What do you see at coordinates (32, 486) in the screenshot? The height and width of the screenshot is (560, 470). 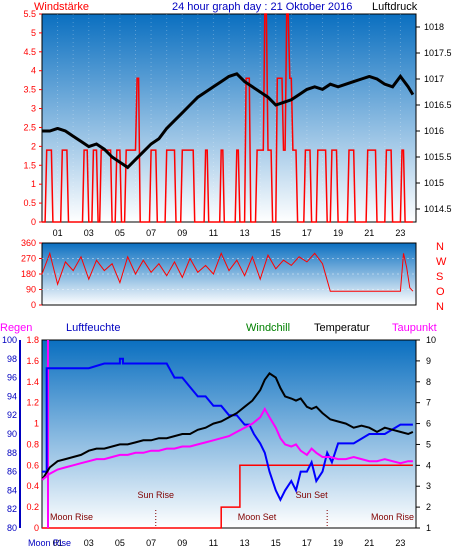 I see `rain-tick-label: 0.4` at bounding box center [32, 486].